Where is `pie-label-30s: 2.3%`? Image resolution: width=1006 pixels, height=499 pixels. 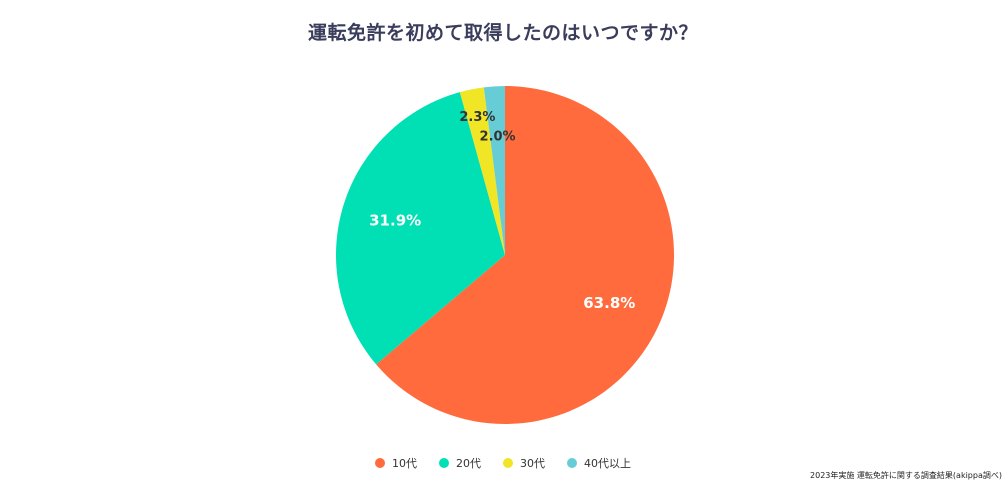
pie-label-30s: 2.3% is located at coordinates (477, 117).